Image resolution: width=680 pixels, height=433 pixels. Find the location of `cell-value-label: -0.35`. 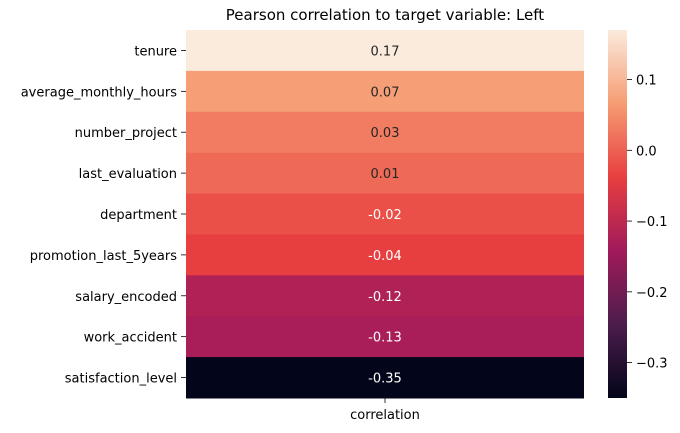

cell-value-label: -0.35 is located at coordinates (385, 379).